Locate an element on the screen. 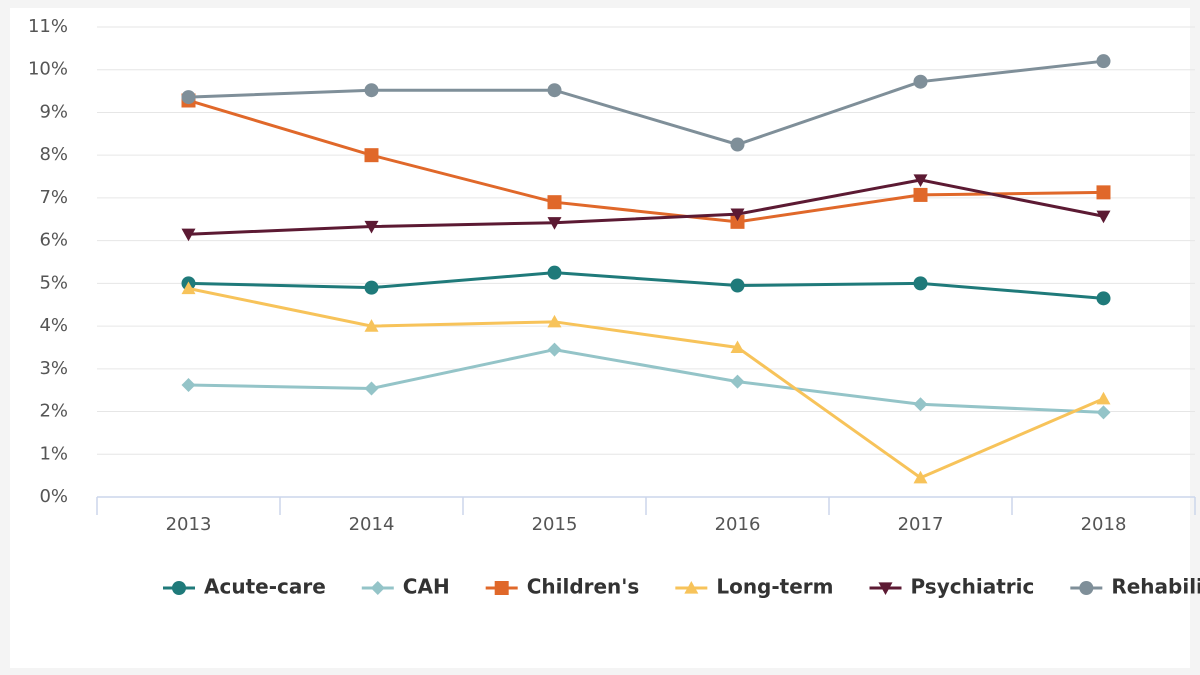 Image resolution: width=1200 pixels, height=675 pixels. legend-label: Children's is located at coordinates (583, 587).